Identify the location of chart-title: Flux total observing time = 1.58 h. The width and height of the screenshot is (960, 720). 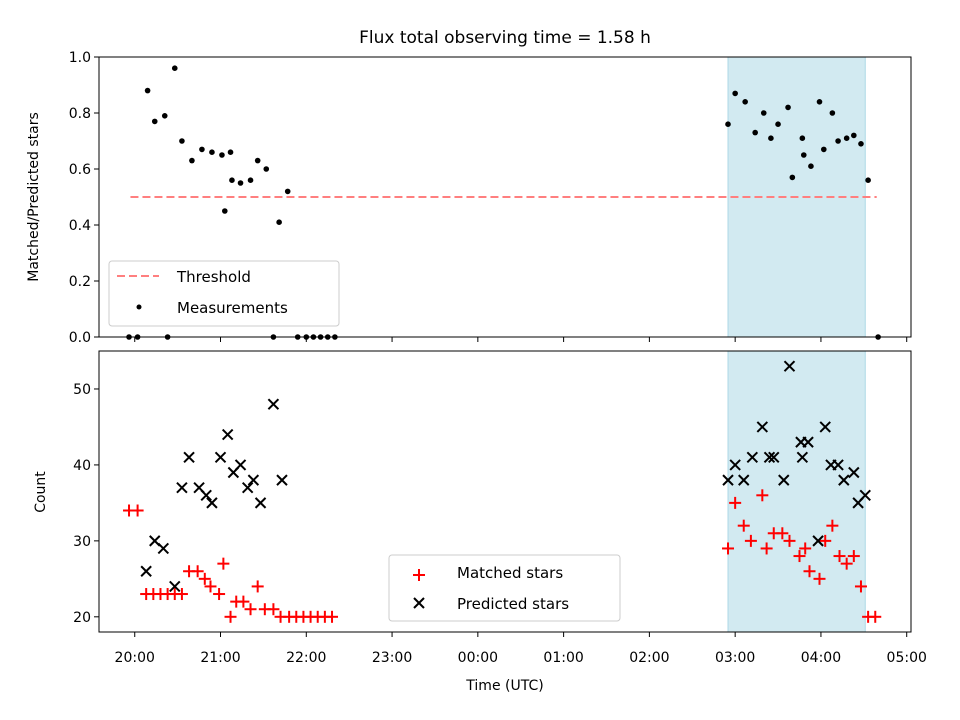
(505, 38).